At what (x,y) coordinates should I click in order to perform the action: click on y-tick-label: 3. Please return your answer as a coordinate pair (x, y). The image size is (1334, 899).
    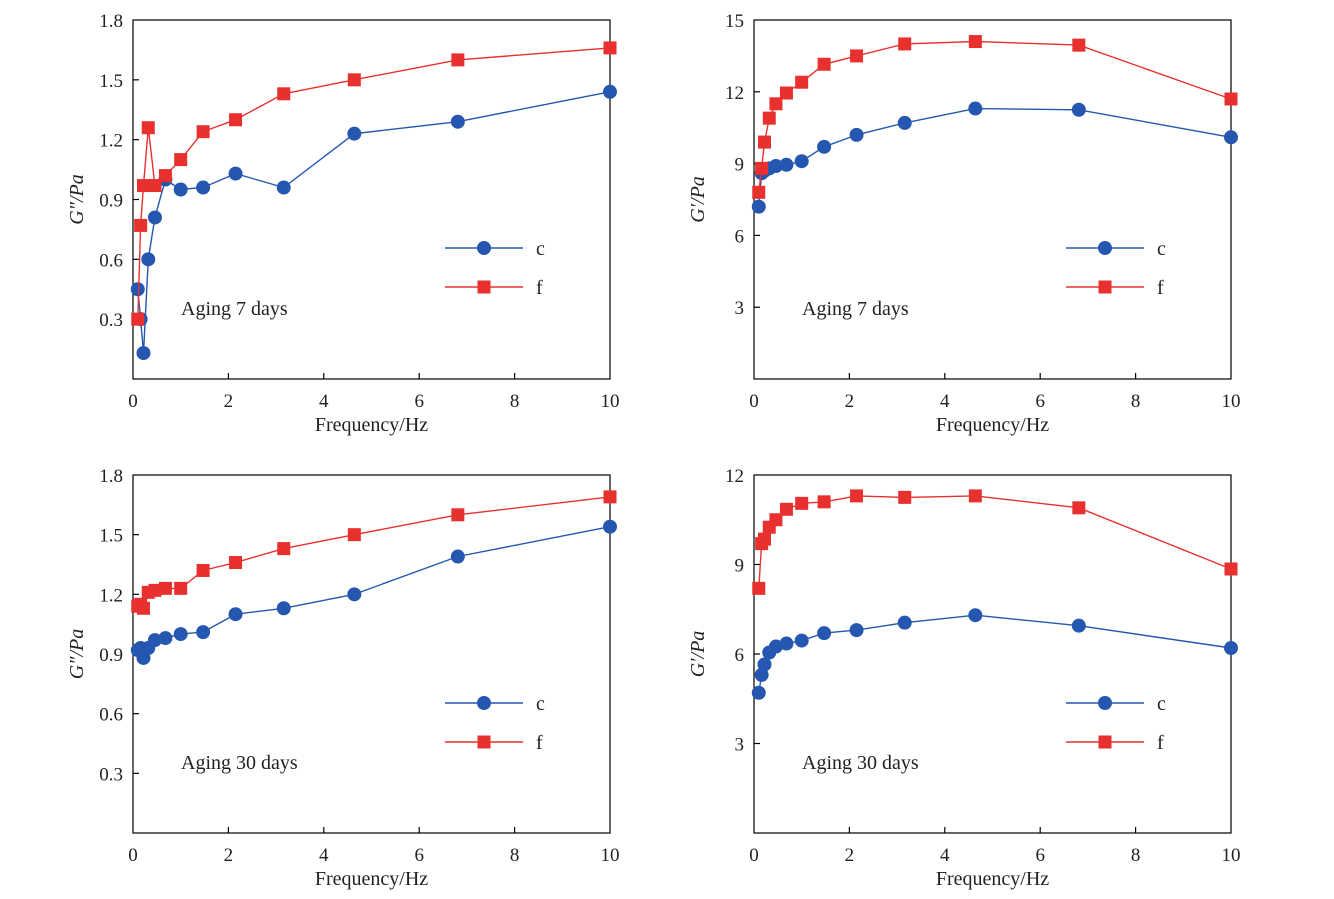
    Looking at the image, I should click on (740, 745).